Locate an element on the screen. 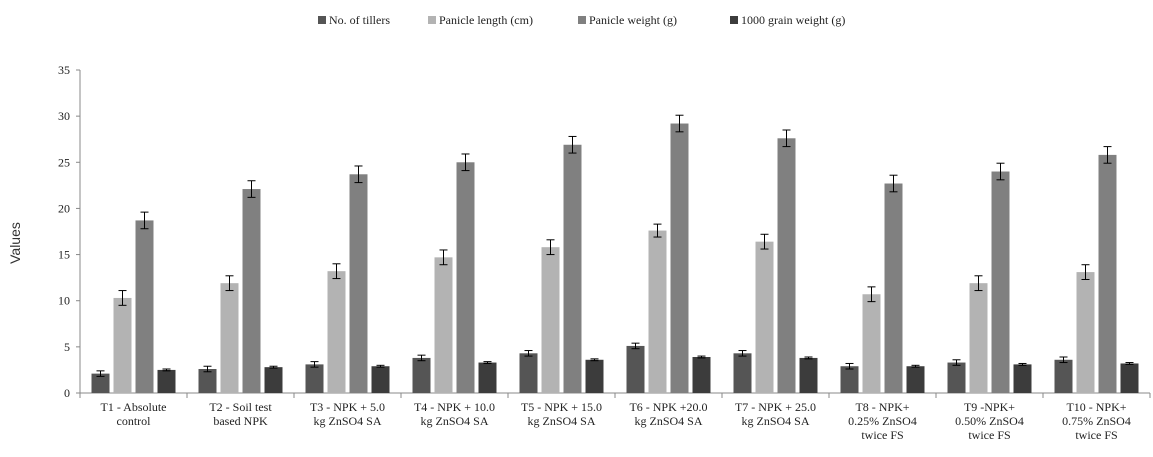 This screenshot has width=1153, height=457. y-tick-label: 35 is located at coordinates (64, 70).